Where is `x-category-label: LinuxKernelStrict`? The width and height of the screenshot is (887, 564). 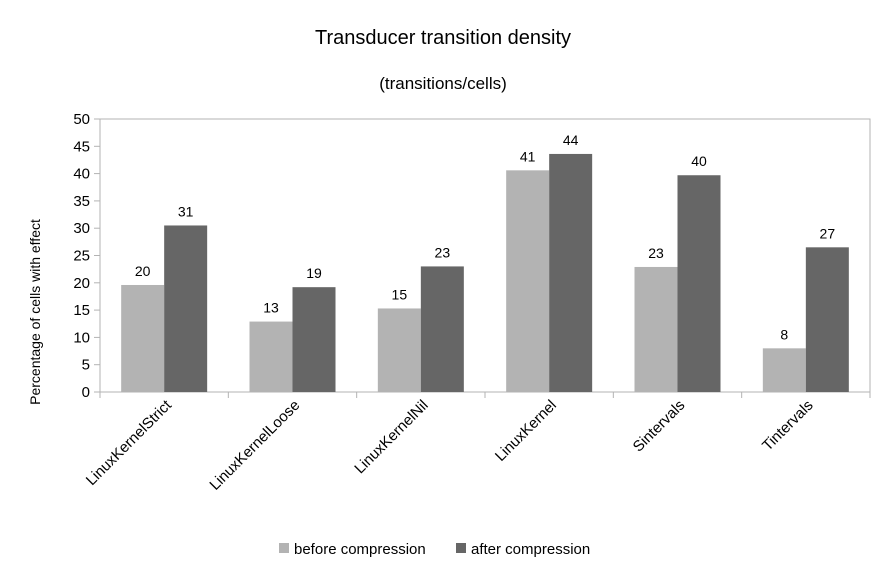 x-category-label: LinuxKernelStrict is located at coordinates (129, 442).